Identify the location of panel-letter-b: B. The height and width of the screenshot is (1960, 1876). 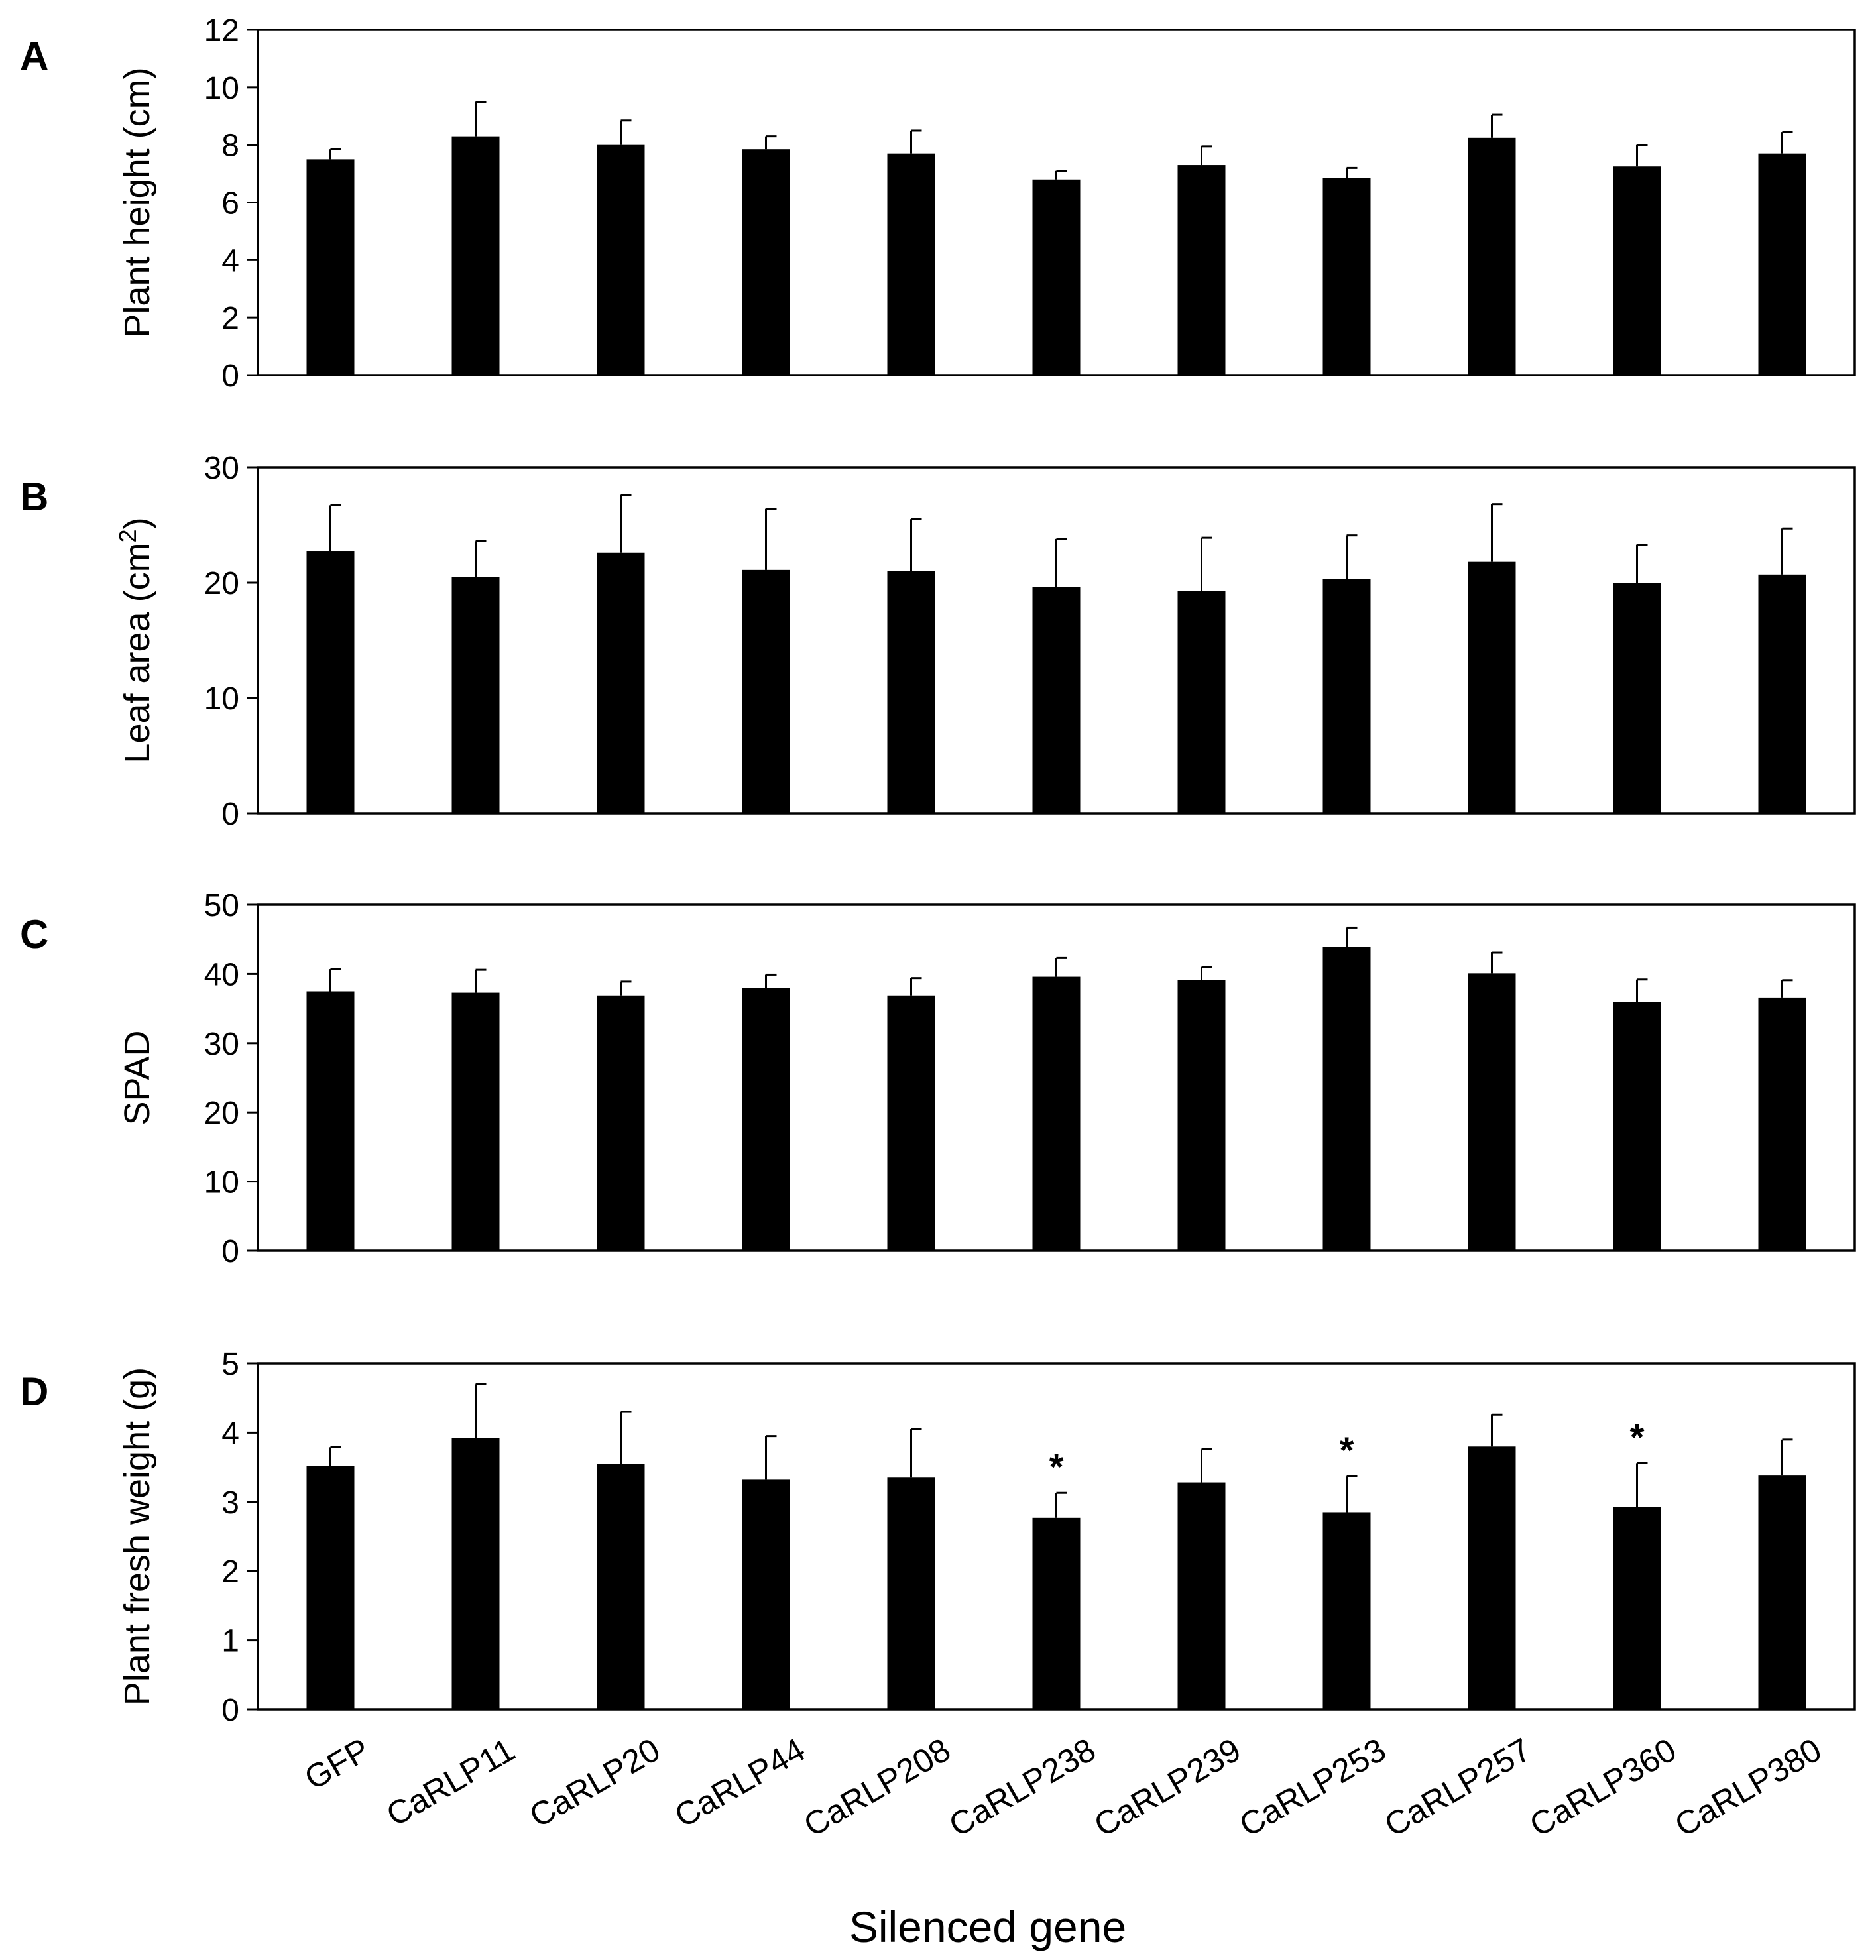
(34, 497).